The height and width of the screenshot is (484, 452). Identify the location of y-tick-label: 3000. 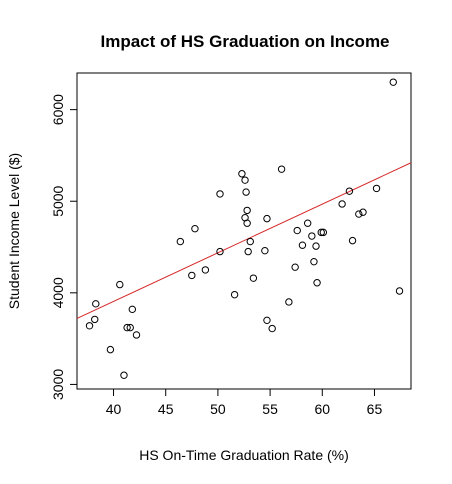
(58, 384).